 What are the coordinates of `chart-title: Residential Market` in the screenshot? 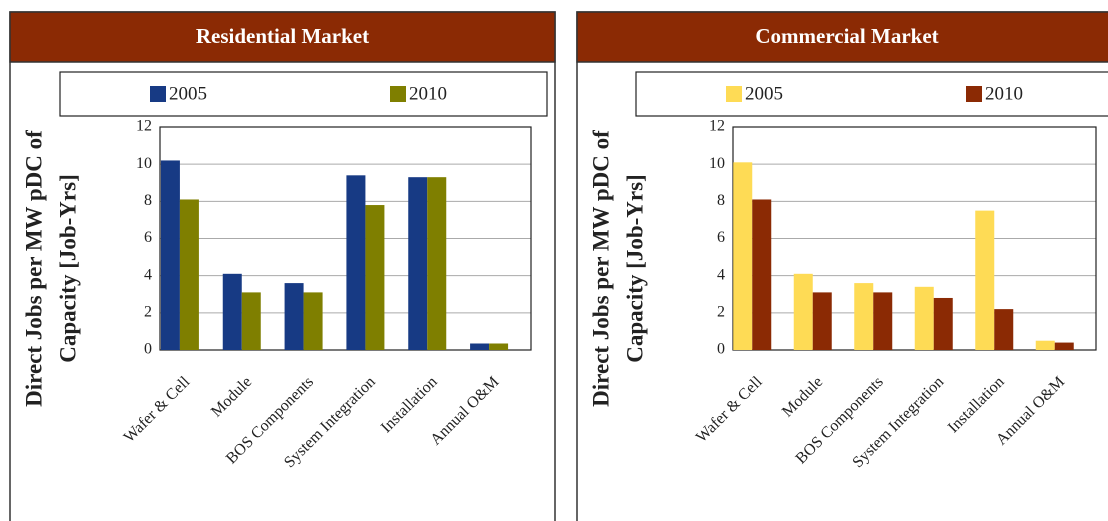 It's located at (282, 36).